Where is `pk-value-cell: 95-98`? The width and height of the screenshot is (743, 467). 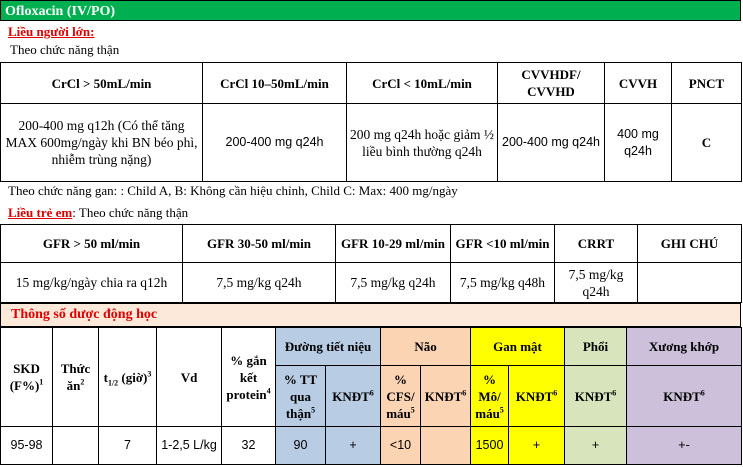
pk-value-cell: 95-98 is located at coordinates (26, 445).